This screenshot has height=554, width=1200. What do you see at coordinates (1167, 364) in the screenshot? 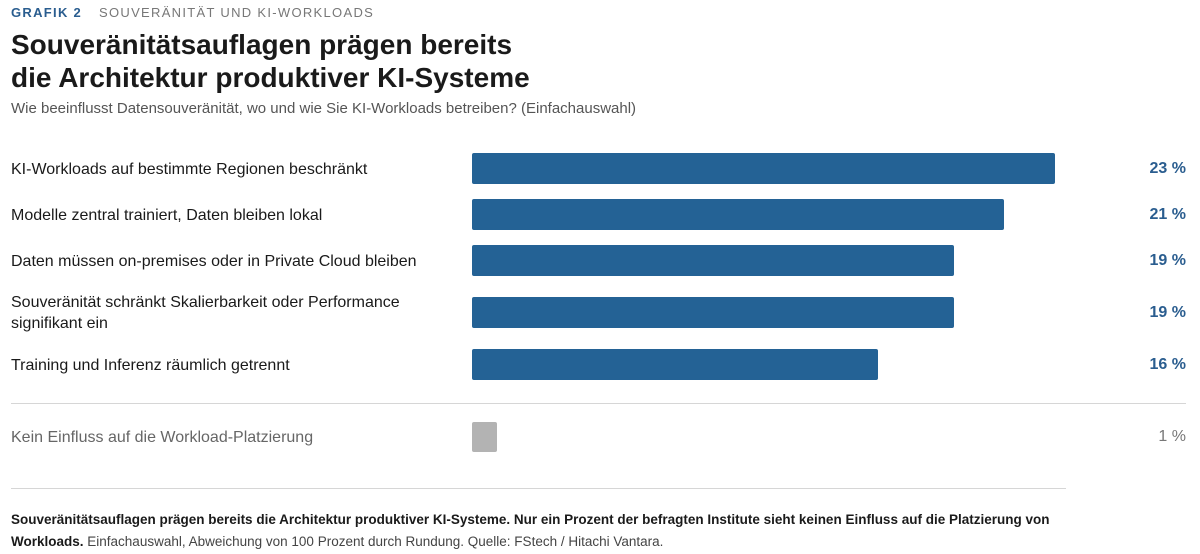
I see `value-label: 16 %` at bounding box center [1167, 364].